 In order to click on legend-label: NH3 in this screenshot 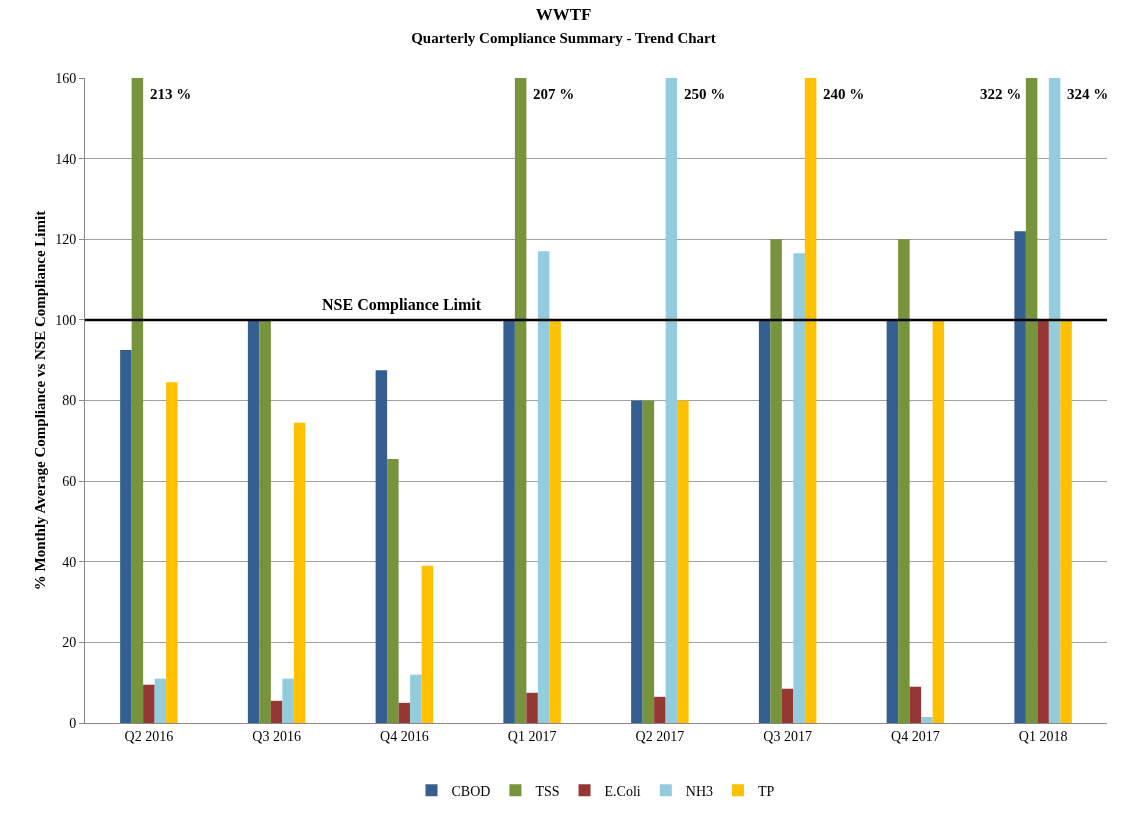, I will do `click(699, 791)`.